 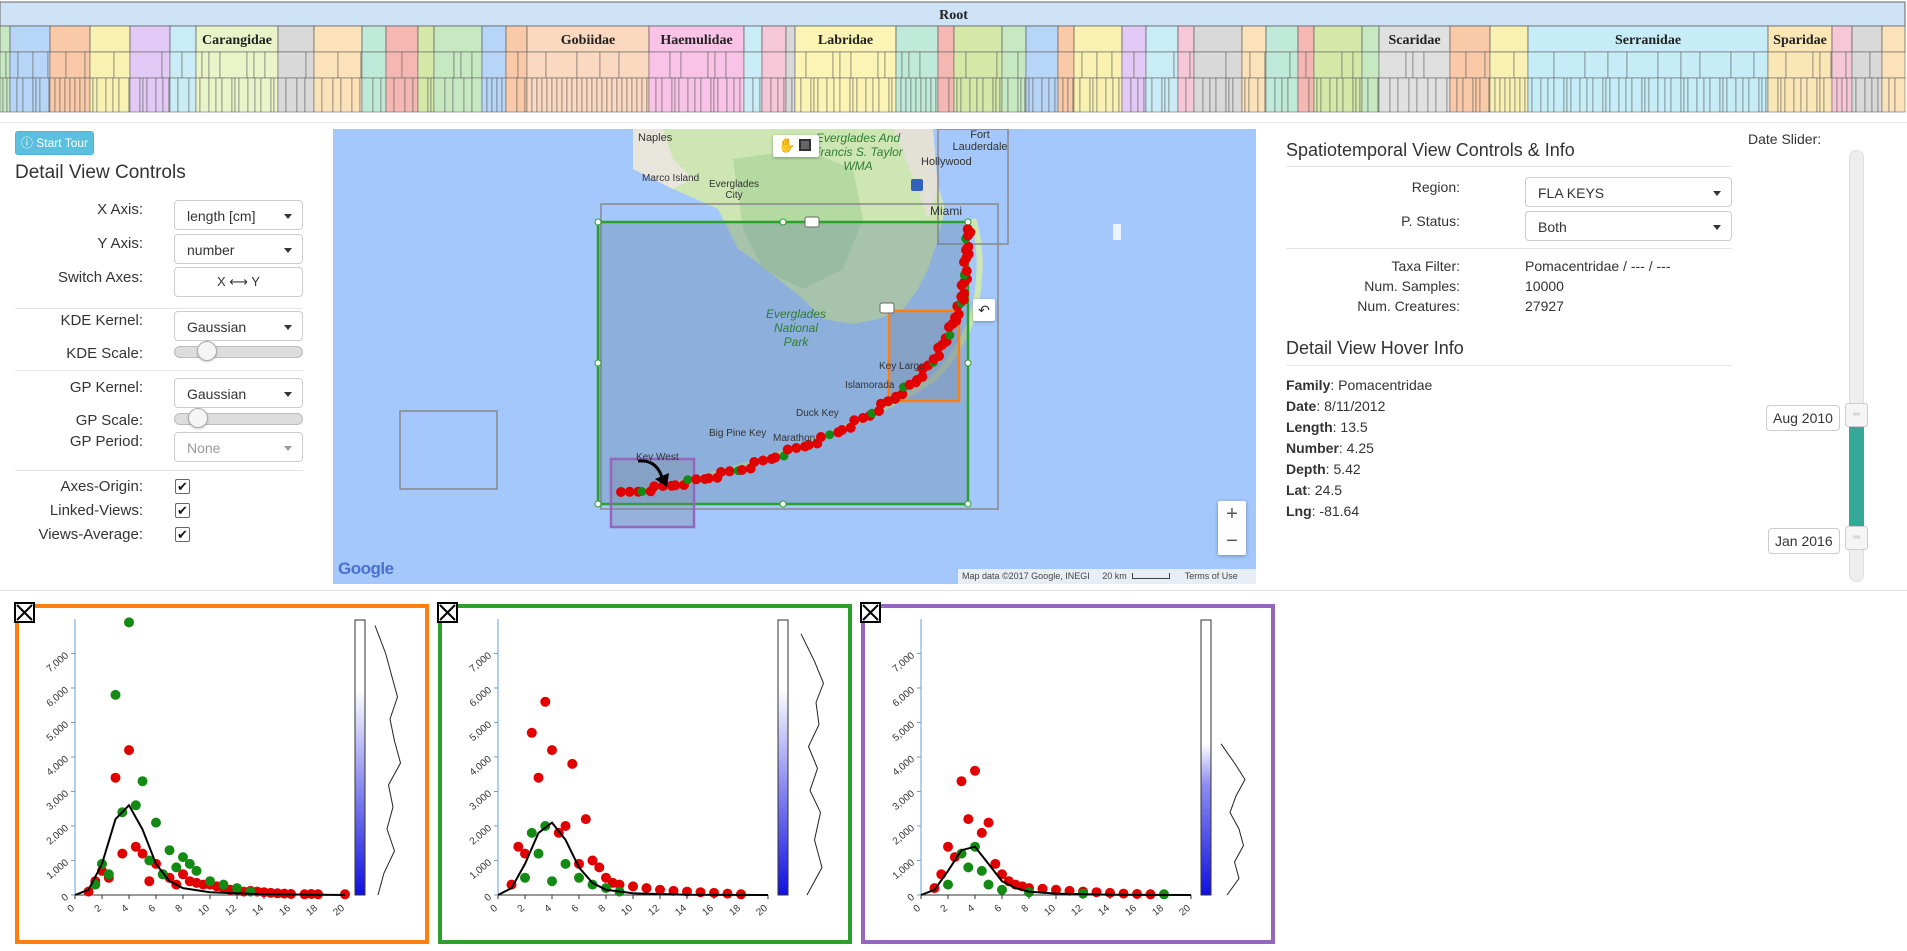 I want to click on pstatus-select: Both, so click(x=1628, y=226).